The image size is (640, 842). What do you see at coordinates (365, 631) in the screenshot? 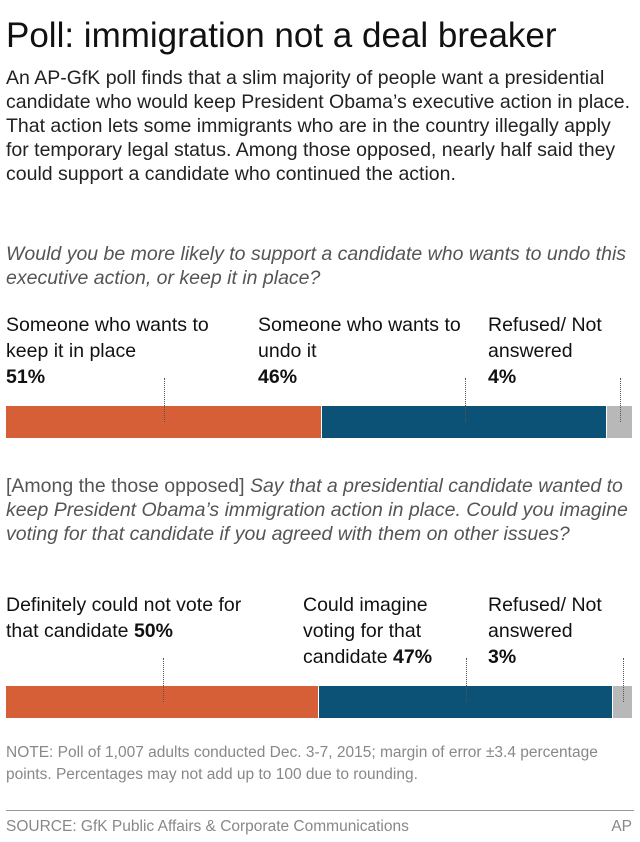
I see `series-name: Could imagine voting for that candidate` at bounding box center [365, 631].